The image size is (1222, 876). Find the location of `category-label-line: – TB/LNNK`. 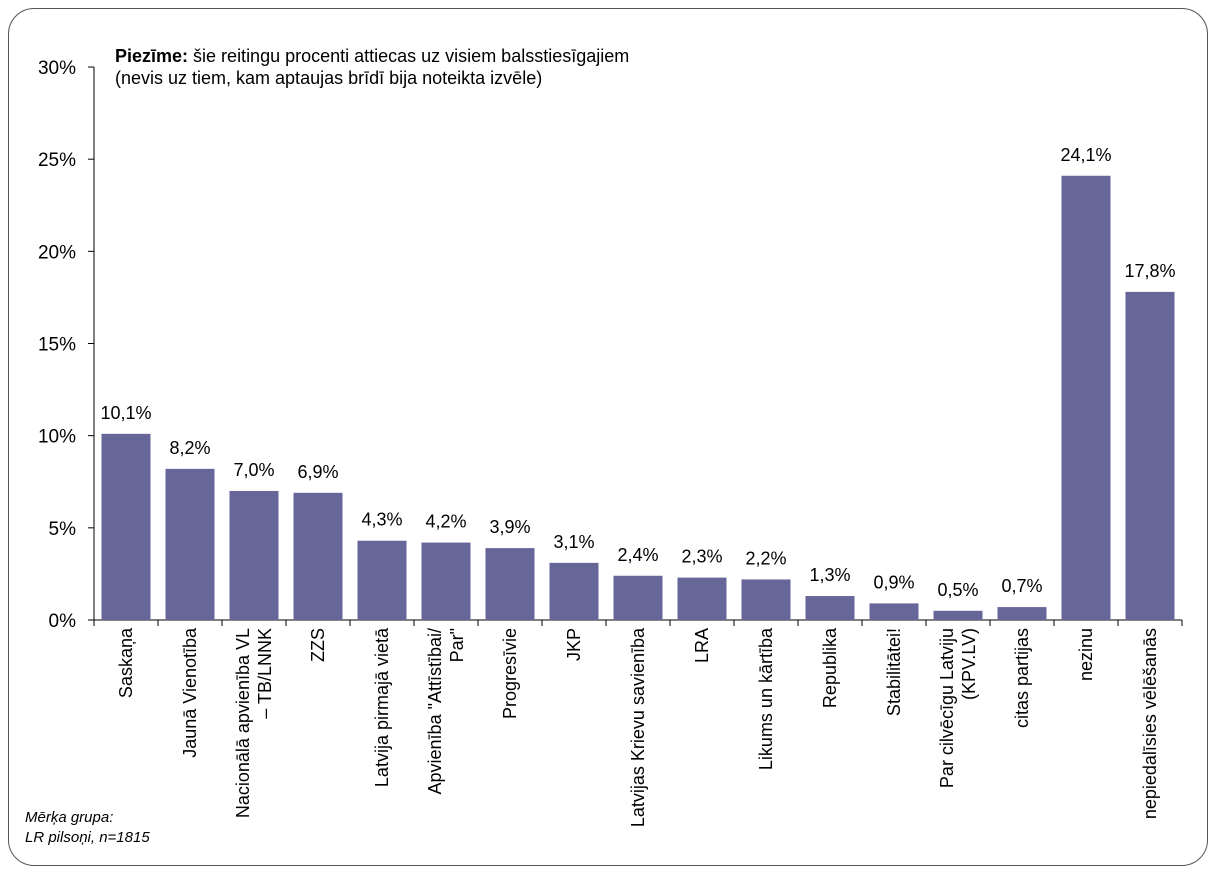

category-label-line: – TB/LNNK is located at coordinates (265, 673).